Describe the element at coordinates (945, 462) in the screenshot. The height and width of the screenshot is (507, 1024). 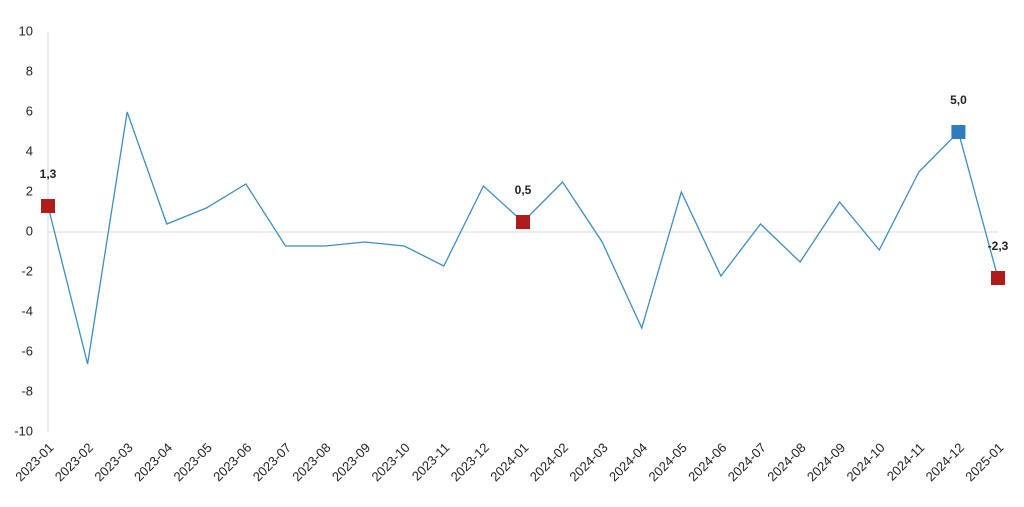
I see `x-tick-label: 2024-12` at that location.